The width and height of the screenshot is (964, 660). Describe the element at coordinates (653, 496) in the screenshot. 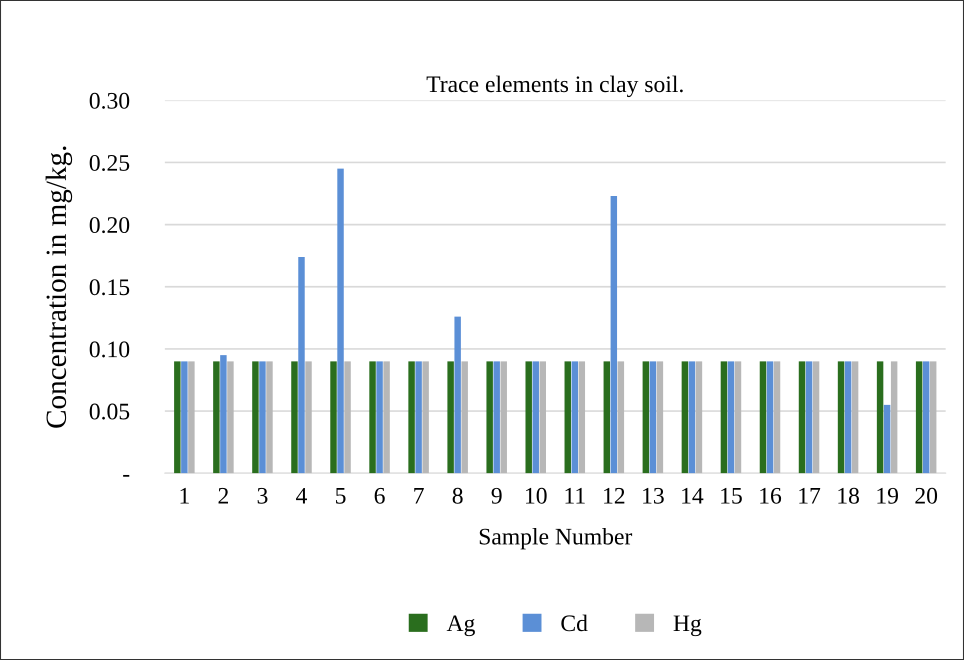

I see `x-tick-label: 13` at that location.